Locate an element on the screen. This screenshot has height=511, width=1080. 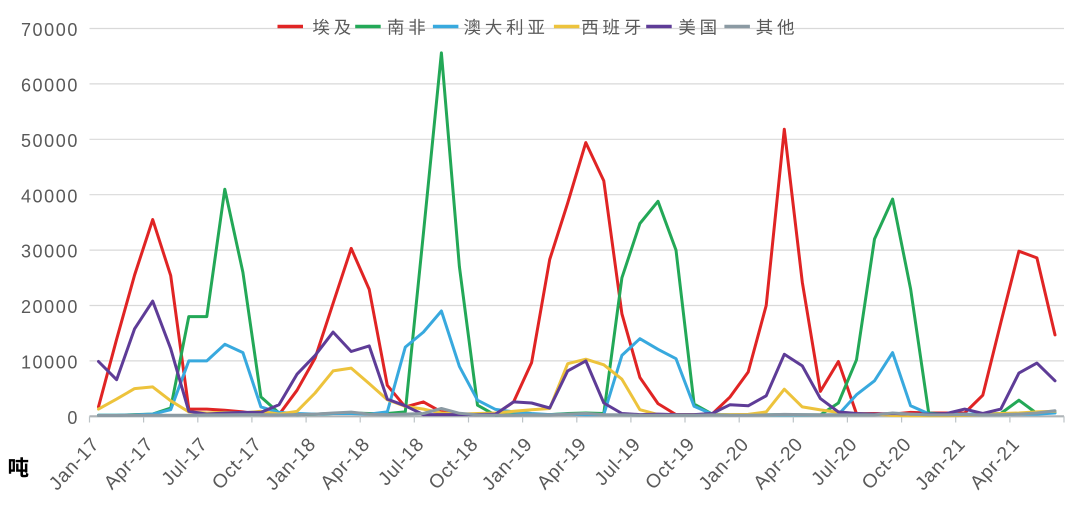
svg-text: 70000 is located at coordinates (50, 30).